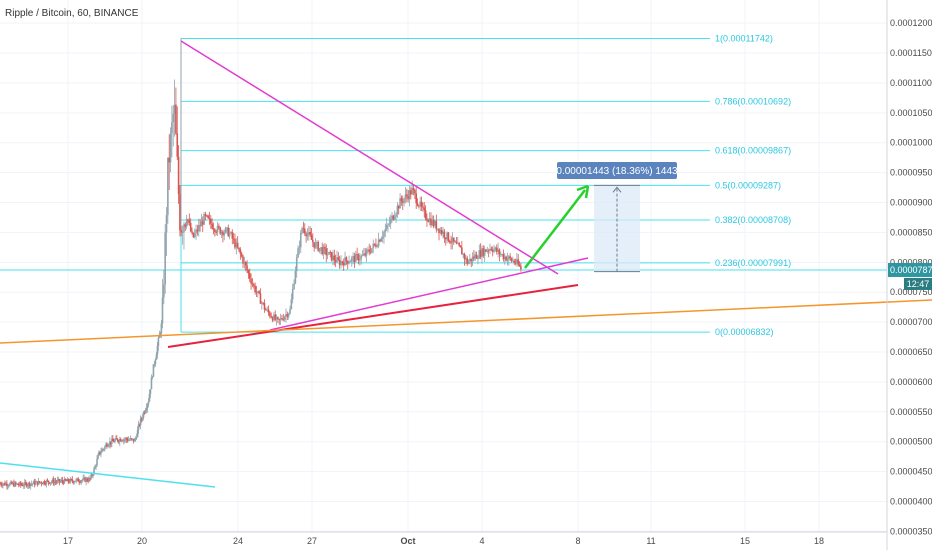 This screenshot has height=555, width=932. What do you see at coordinates (650, 541) in the screenshot?
I see `time-tick-label: 11` at bounding box center [650, 541].